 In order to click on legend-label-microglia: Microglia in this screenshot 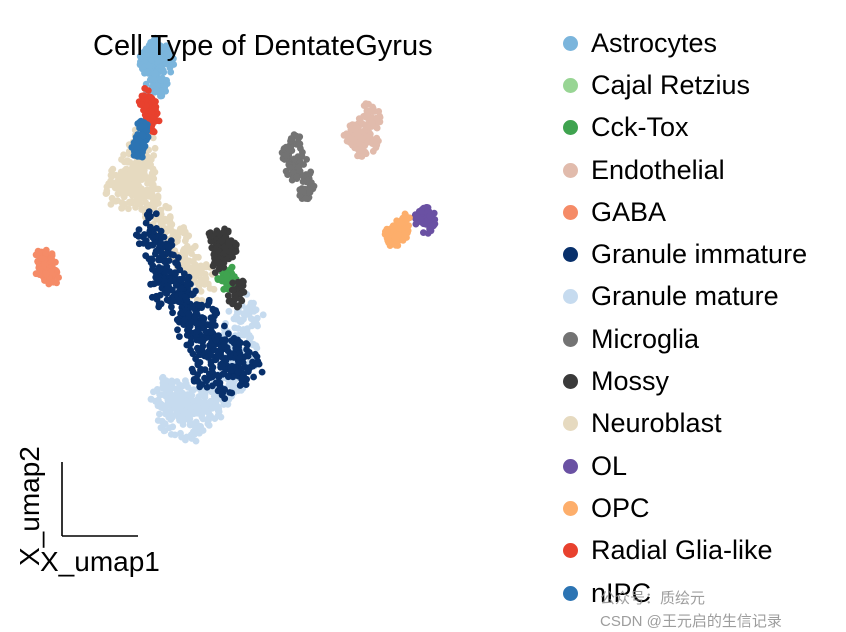, I will do `click(645, 338)`.